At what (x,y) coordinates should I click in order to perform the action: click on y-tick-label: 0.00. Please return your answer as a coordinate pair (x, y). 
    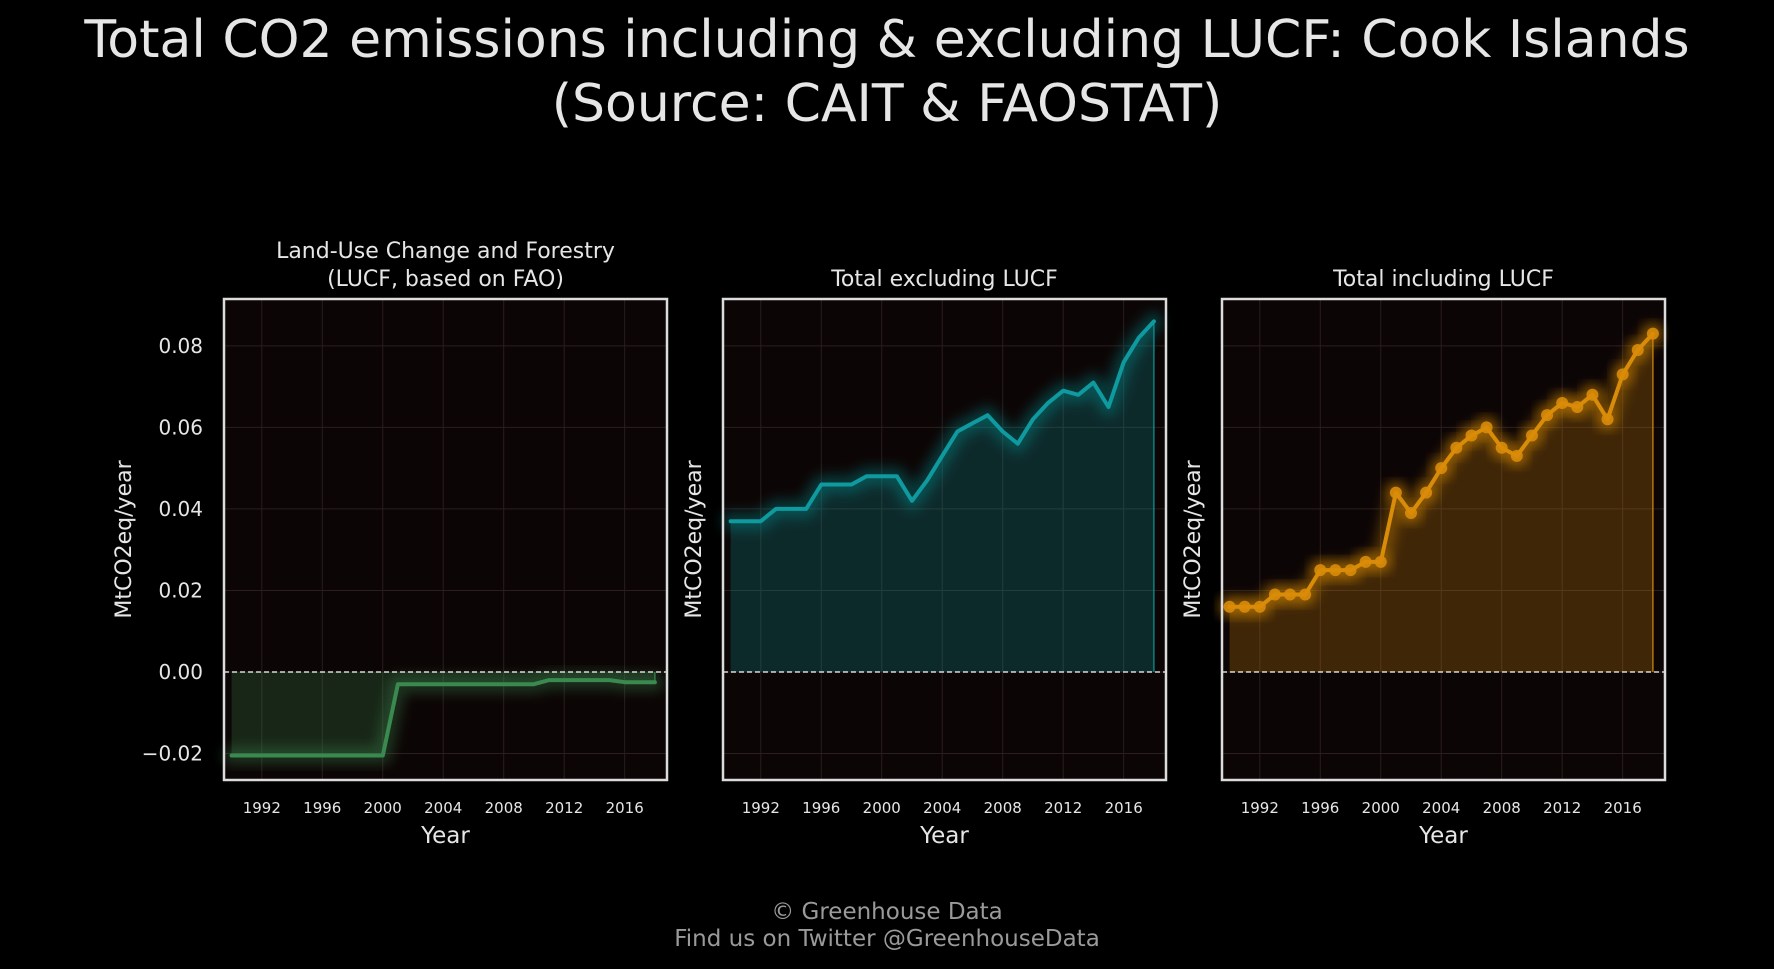
    Looking at the image, I should click on (180, 672).